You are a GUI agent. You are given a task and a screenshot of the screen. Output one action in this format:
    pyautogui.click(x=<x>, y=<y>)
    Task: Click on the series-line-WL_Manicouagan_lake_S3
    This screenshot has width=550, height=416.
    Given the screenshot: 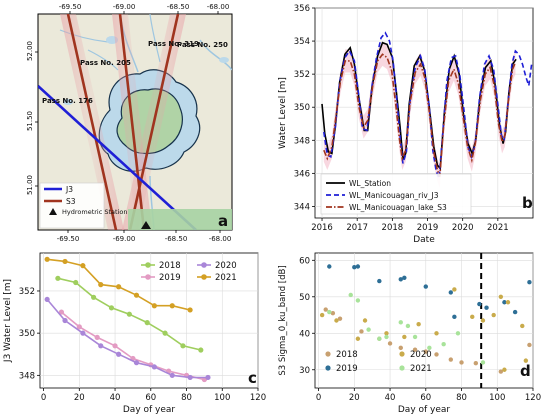 What is the action you would take?
    pyautogui.click(x=420, y=115)
    